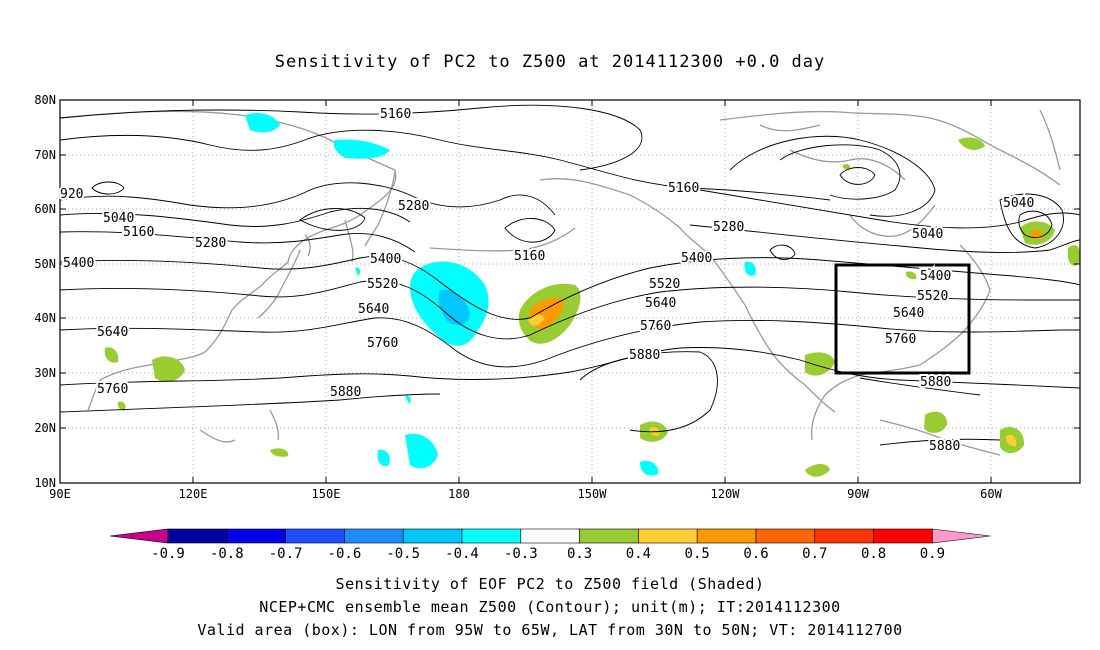 The width and height of the screenshot is (1100, 650). What do you see at coordinates (579, 554) in the screenshot?
I see `colorbar-label: 0.3` at bounding box center [579, 554].